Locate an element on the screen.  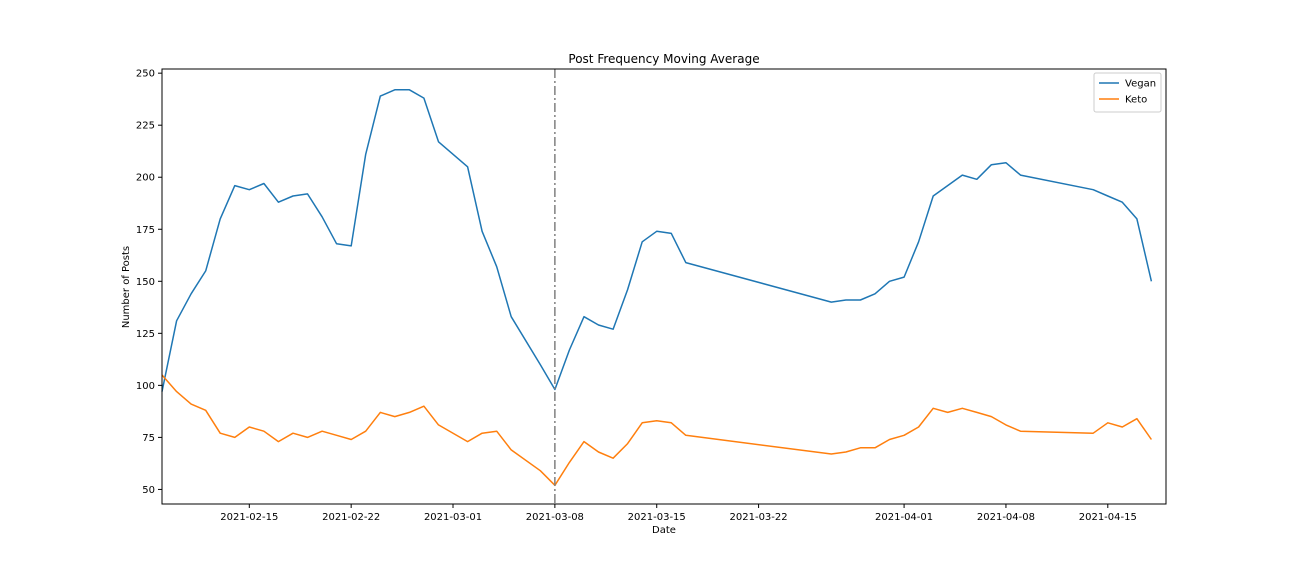
x-axis-label: Date is located at coordinates (664, 530).